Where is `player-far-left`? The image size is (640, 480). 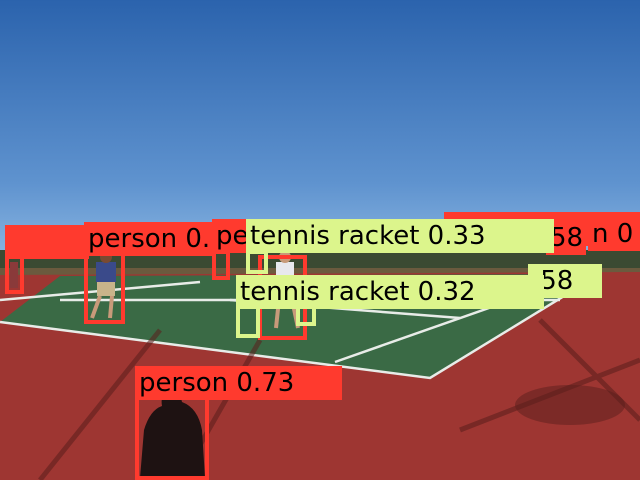
player-far-left is located at coordinates (14, 275).